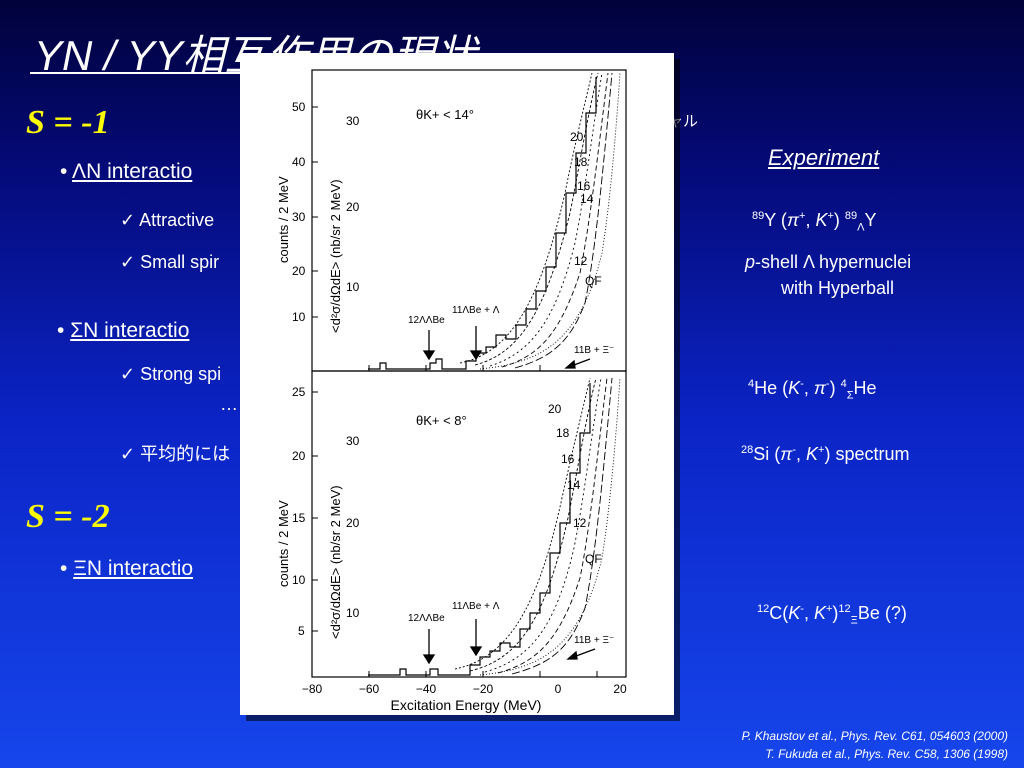 Image resolution: width=1024 pixels, height=768 pixels. Describe the element at coordinates (558, 689) in the screenshot. I see `x-tick-label: 0` at that location.